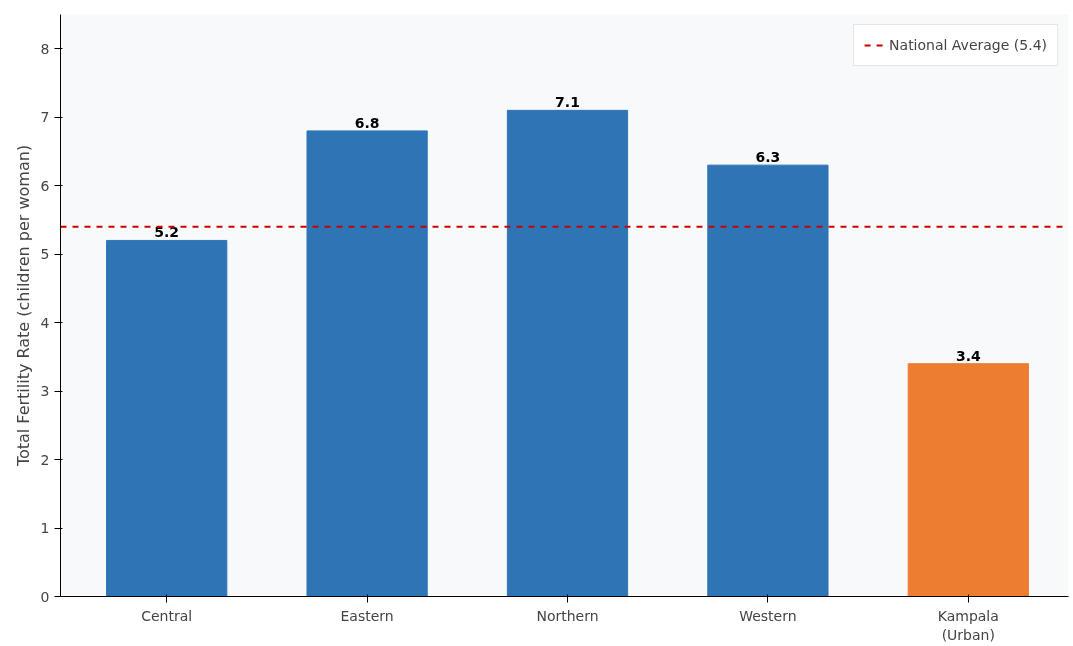 The height and width of the screenshot is (646, 1073). I want to click on data-label: 6.3, so click(768, 157).